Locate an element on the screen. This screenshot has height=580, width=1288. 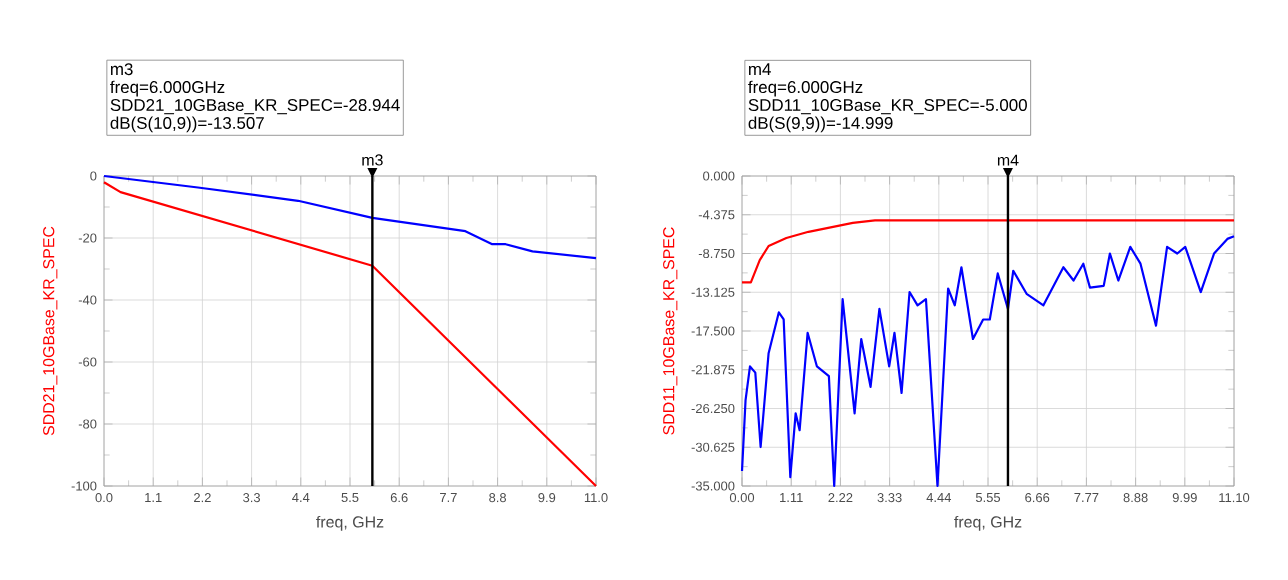
text: dB(S(10,9))=-13.507 is located at coordinates (187, 124).